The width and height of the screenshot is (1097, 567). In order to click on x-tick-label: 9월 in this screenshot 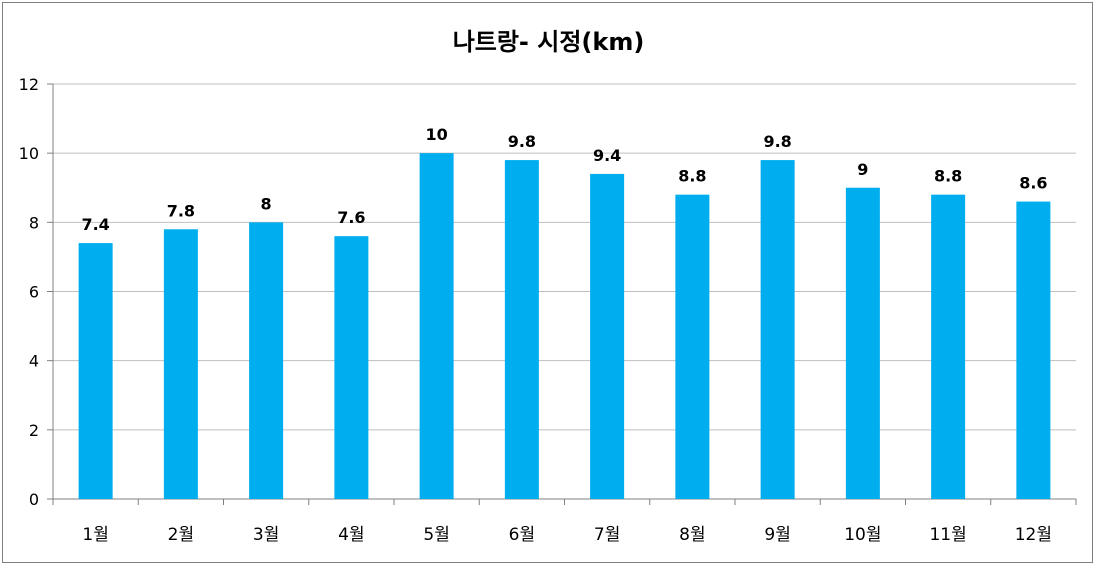, I will do `click(777, 535)`.